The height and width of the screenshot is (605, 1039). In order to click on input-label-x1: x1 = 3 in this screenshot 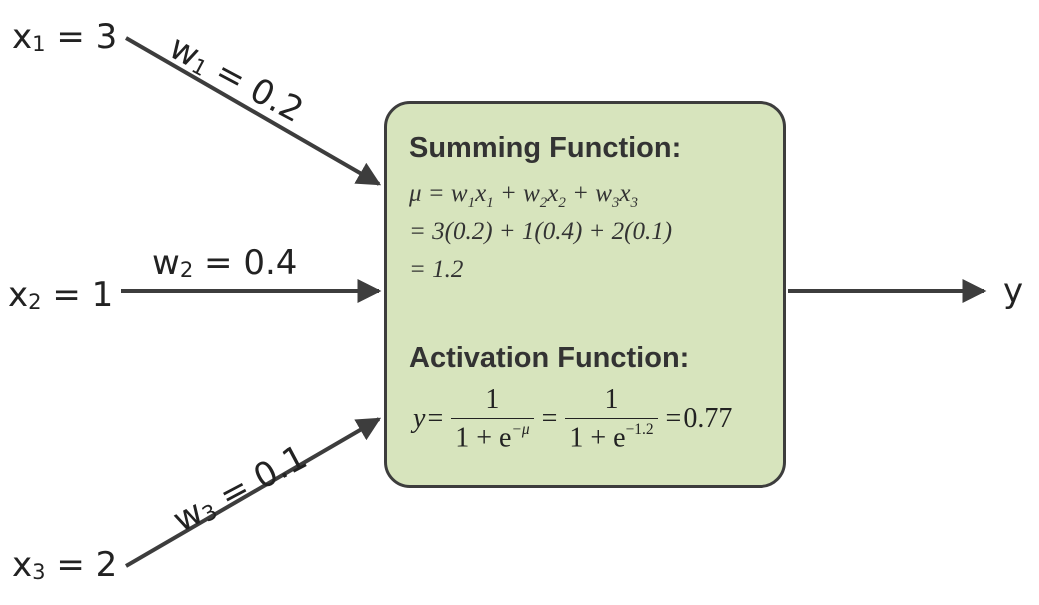, I will do `click(65, 37)`.